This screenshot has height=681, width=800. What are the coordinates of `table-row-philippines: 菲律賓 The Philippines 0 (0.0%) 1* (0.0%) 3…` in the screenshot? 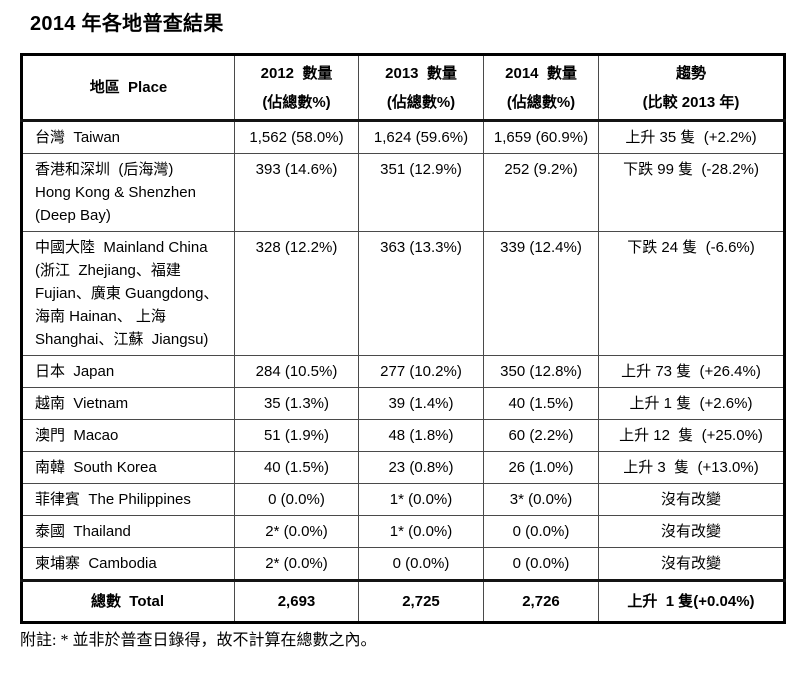 It's located at (403, 499).